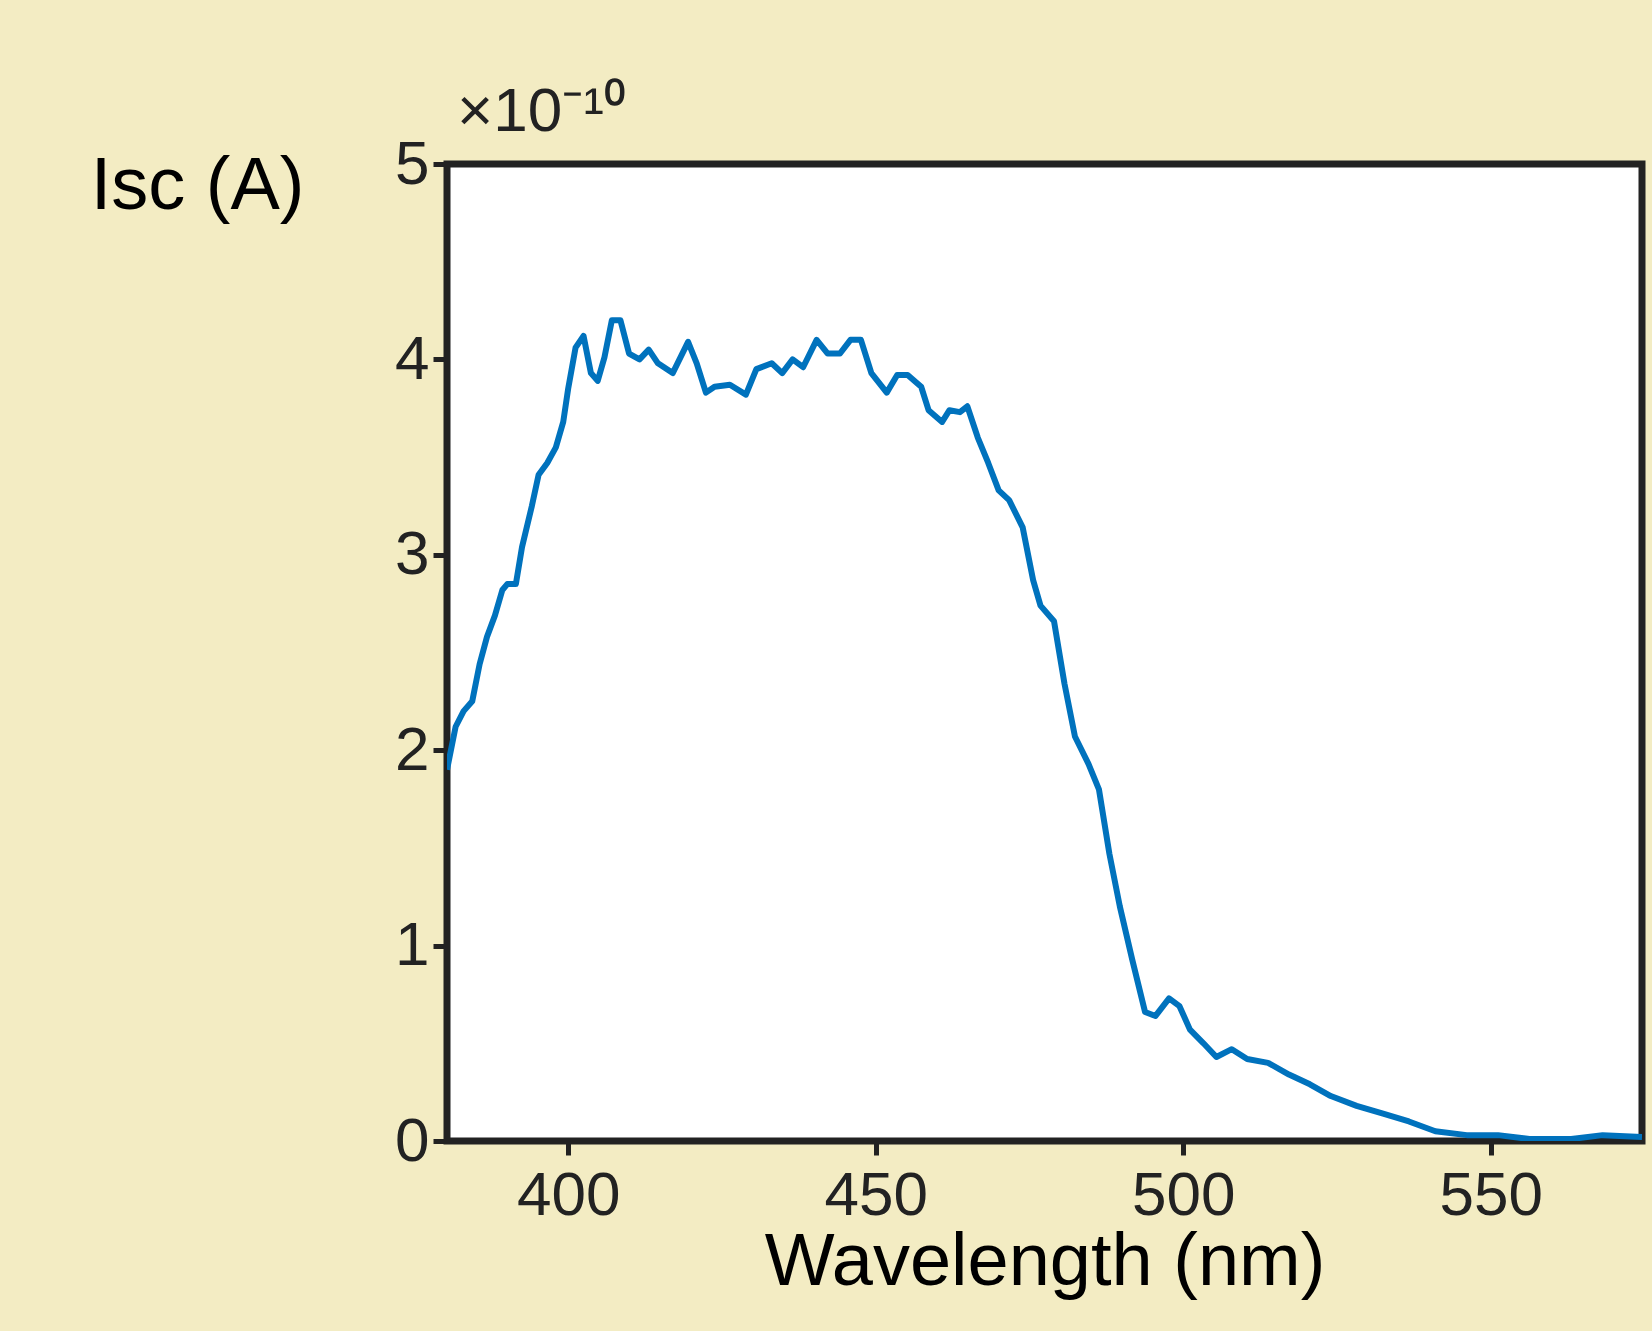 This screenshot has height=1341, width=1652. What do you see at coordinates (412, 553) in the screenshot?
I see `y-tick-label: 3` at bounding box center [412, 553].